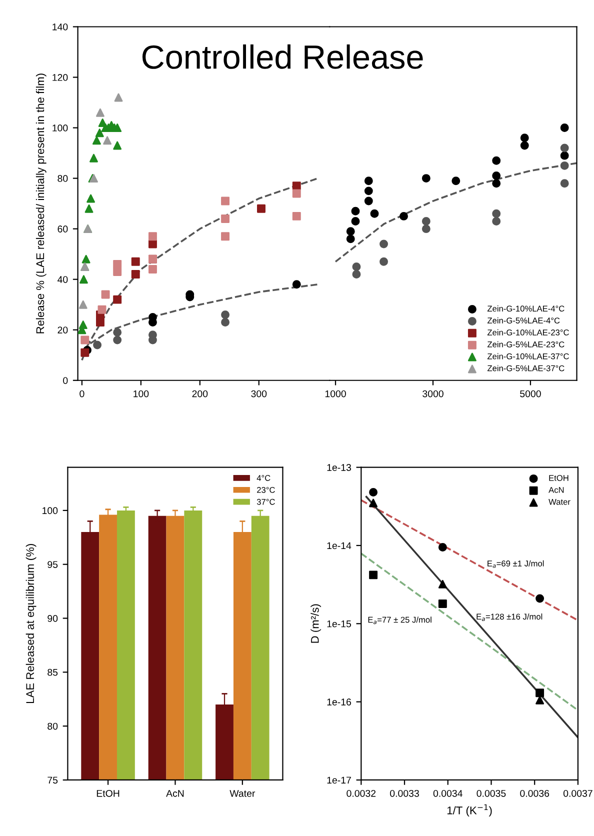  What do you see at coordinates (53, 780) in the screenshot?
I see `y-tick-label: 75` at bounding box center [53, 780].